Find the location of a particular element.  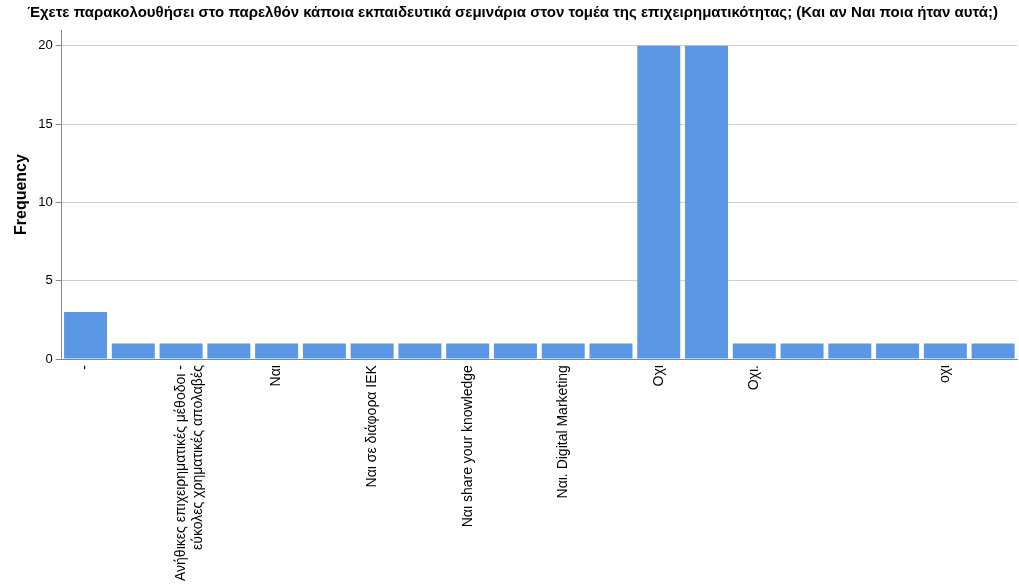

y-tick-label: 20 is located at coordinates (45, 45).